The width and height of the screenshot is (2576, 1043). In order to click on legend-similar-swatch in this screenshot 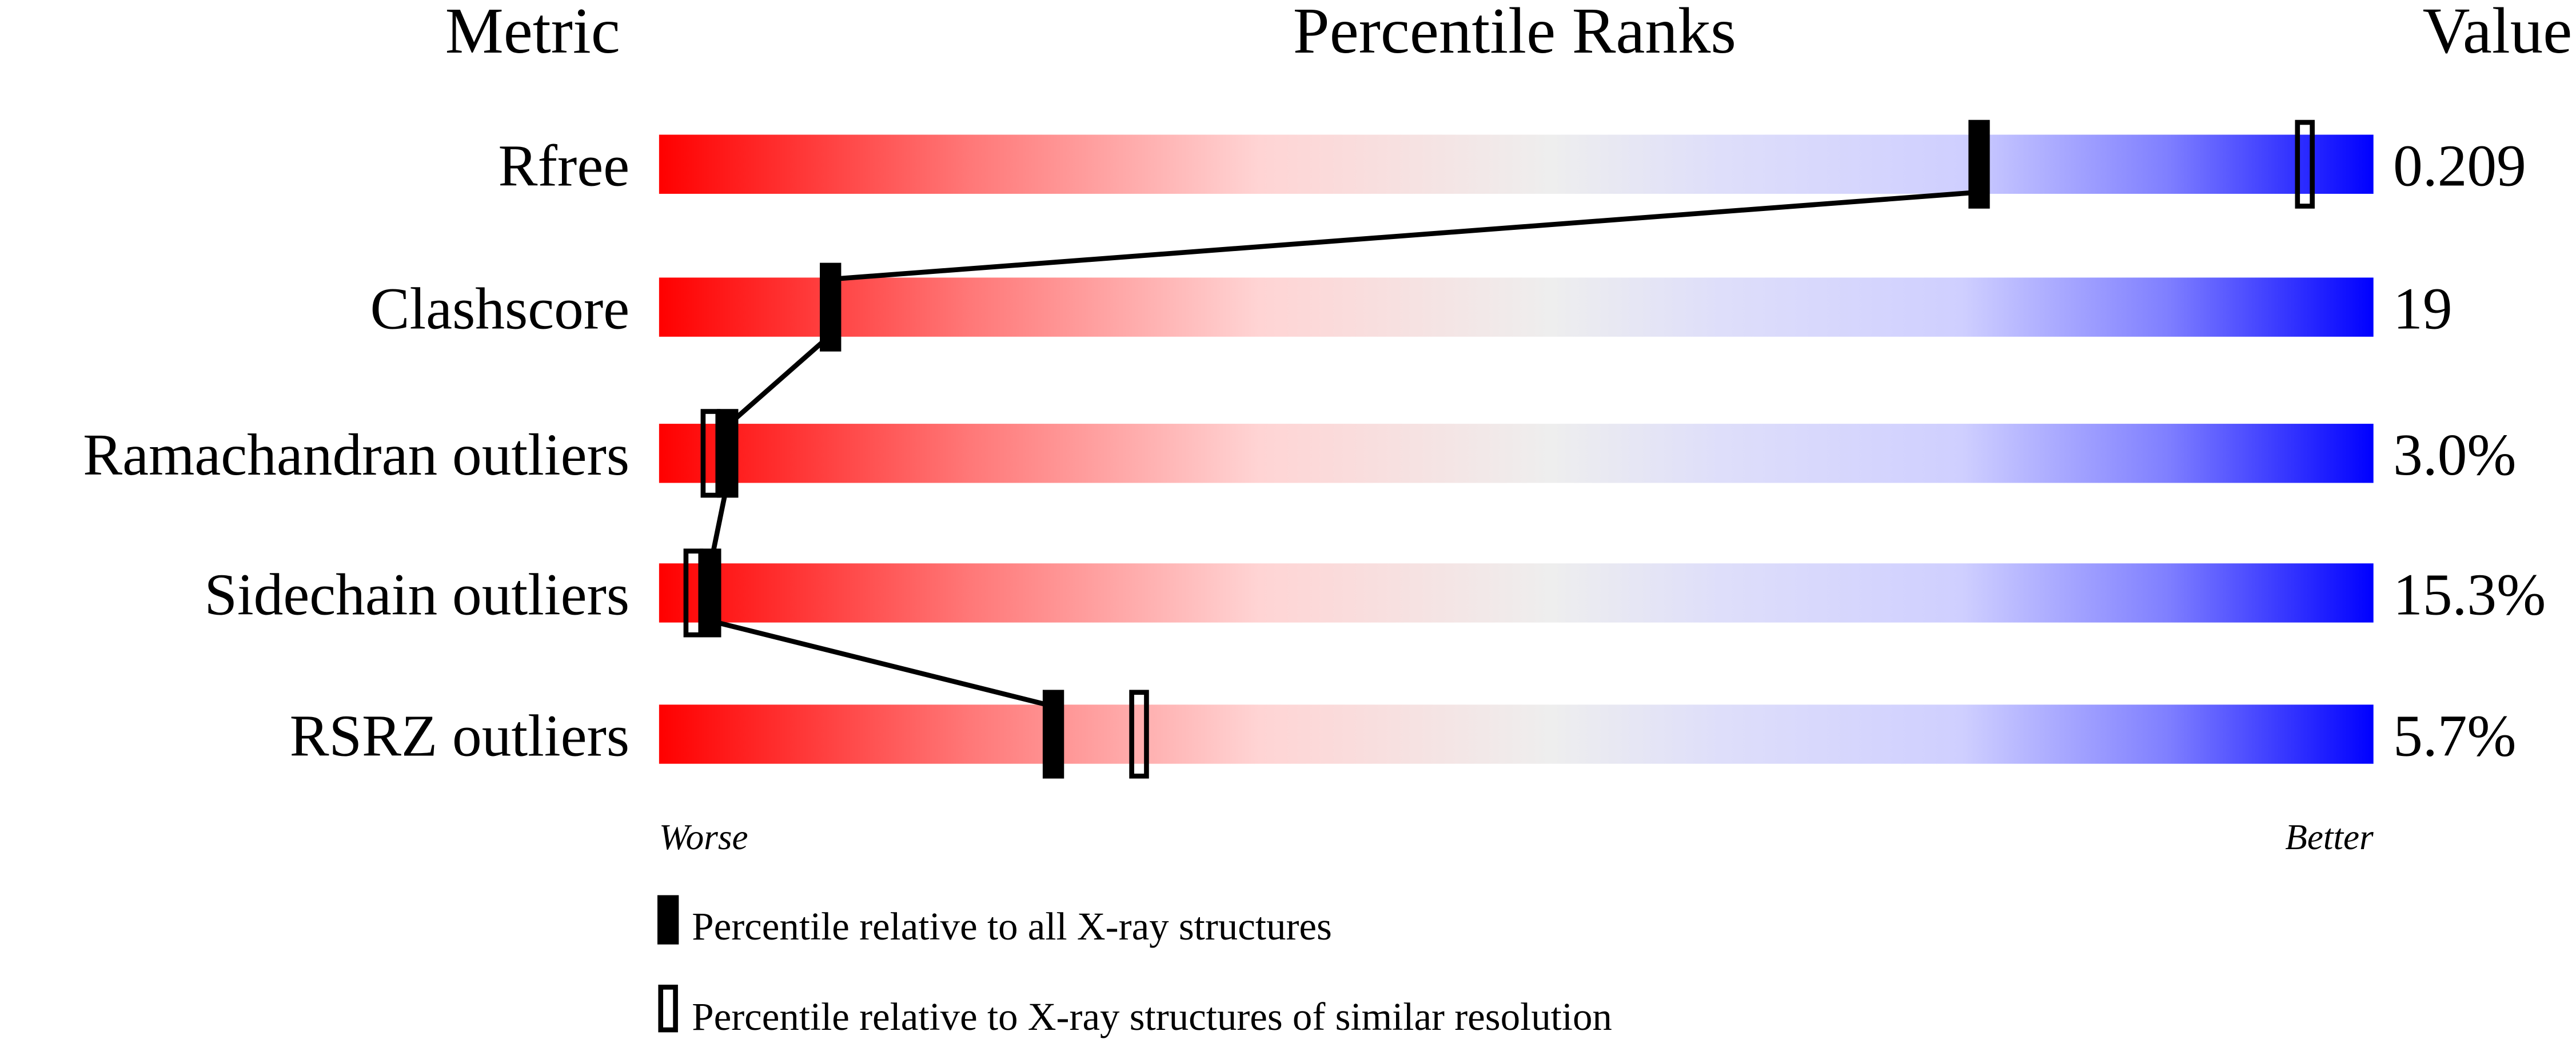, I will do `click(668, 1009)`.